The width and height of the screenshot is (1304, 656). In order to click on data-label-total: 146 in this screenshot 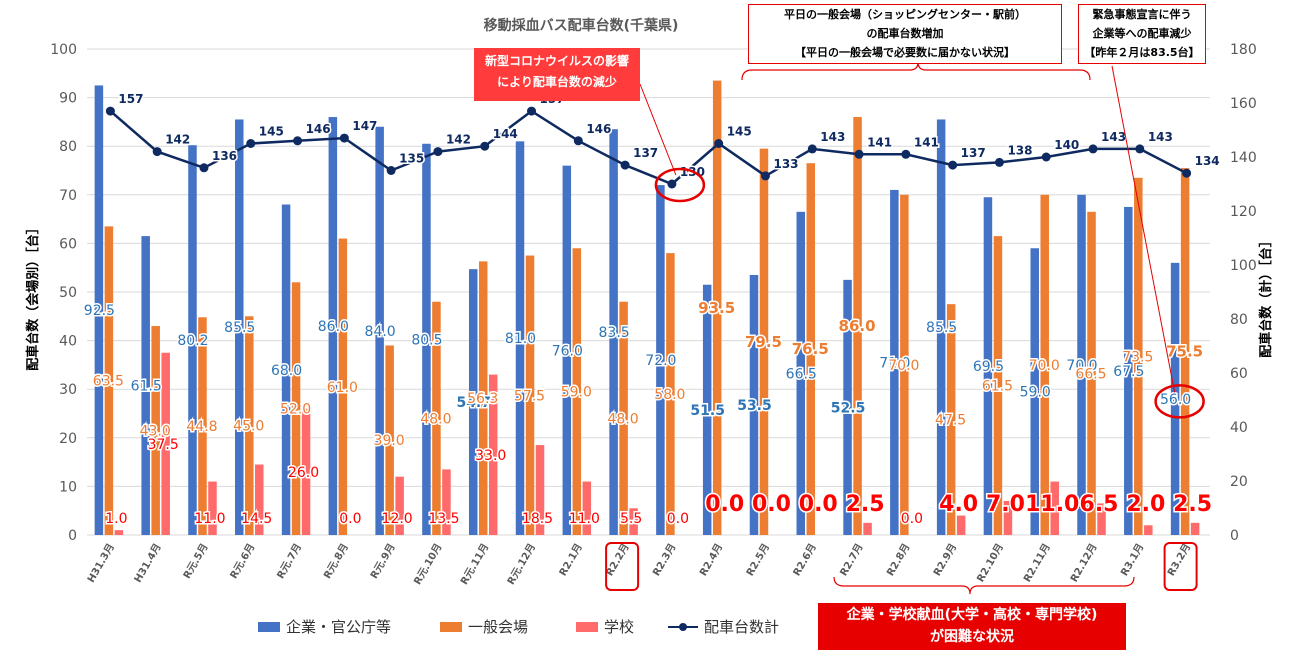, I will do `click(318, 129)`.